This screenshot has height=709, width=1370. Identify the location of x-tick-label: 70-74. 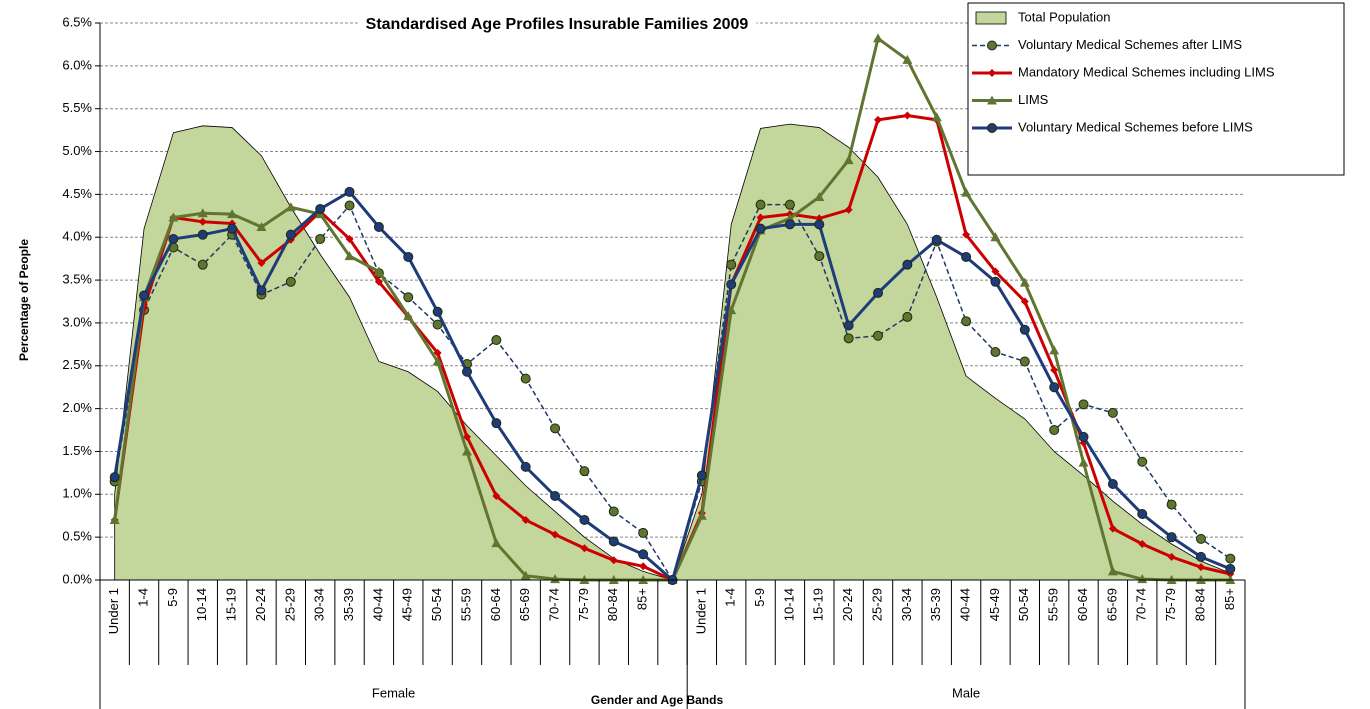
(554, 604).